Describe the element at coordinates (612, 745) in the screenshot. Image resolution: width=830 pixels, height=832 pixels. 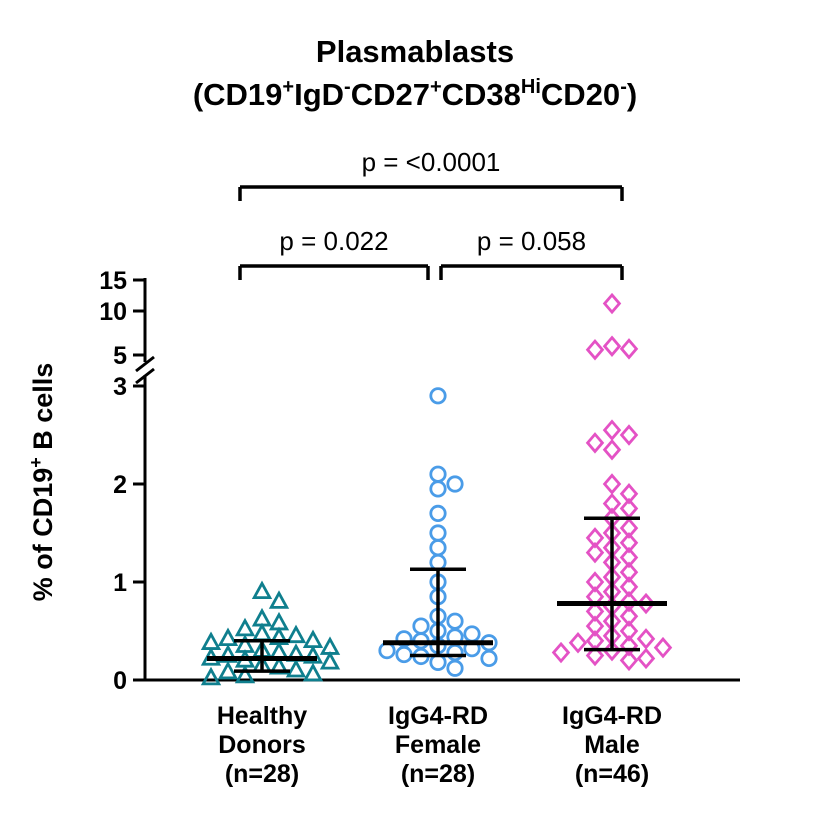
I see `group-label: IgG4-RD Male (n=46)` at that location.